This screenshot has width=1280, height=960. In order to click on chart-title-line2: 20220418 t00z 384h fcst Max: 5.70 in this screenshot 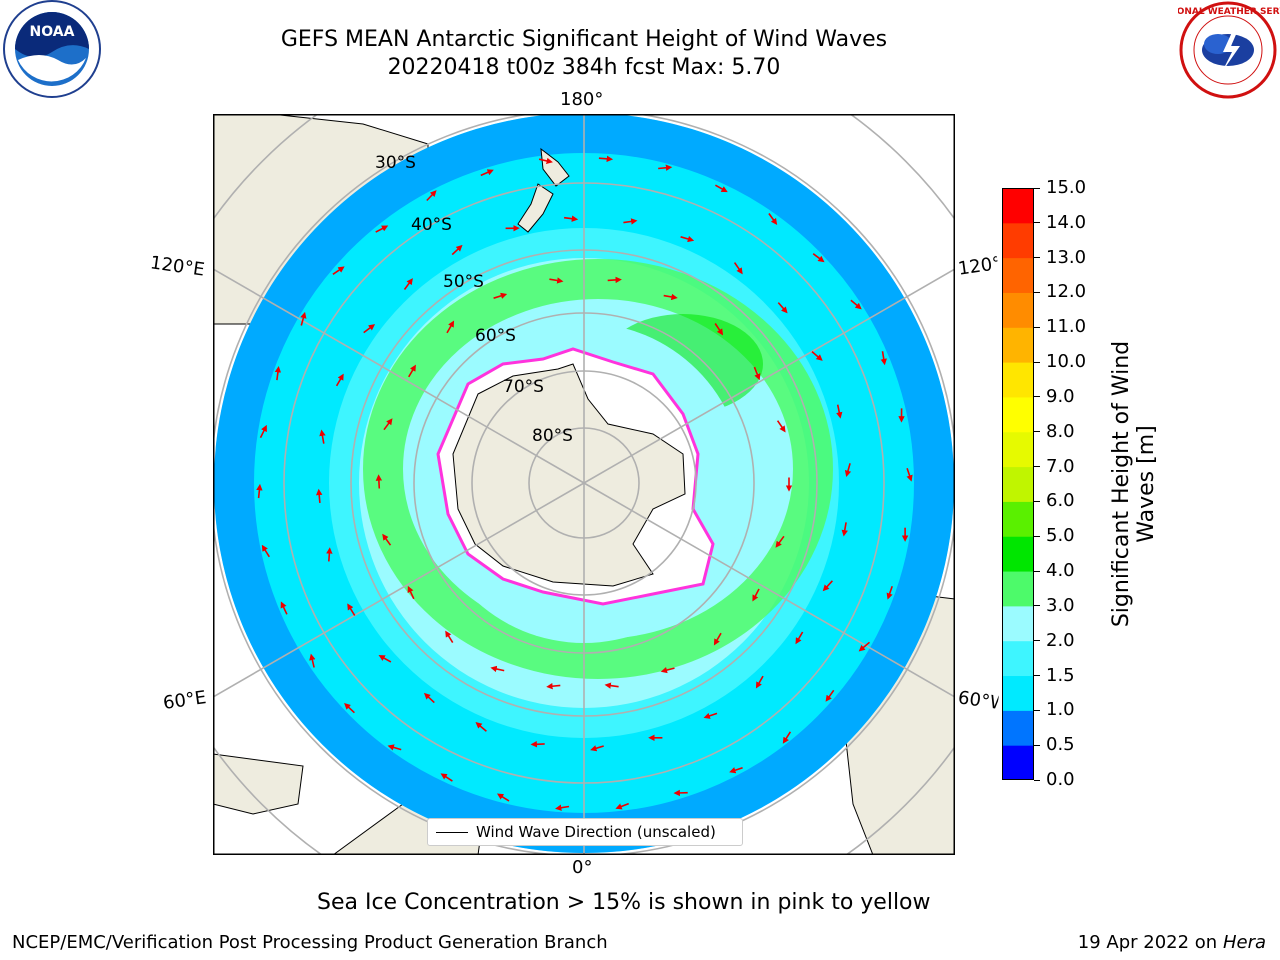, I will do `click(584, 67)`.